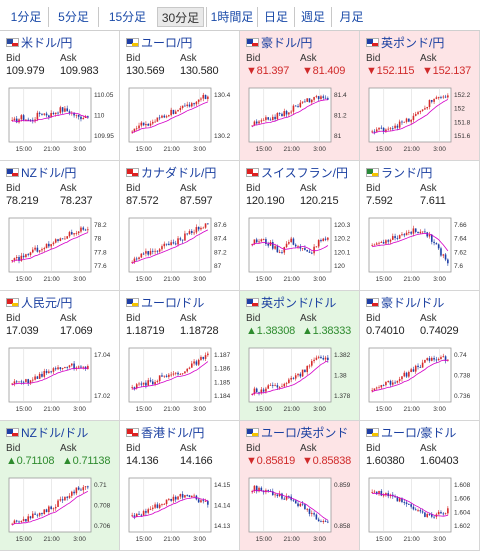  What do you see at coordinates (26, 17) in the screenshot?
I see `tab-timeframe-1: 1分足` at bounding box center [26, 17].